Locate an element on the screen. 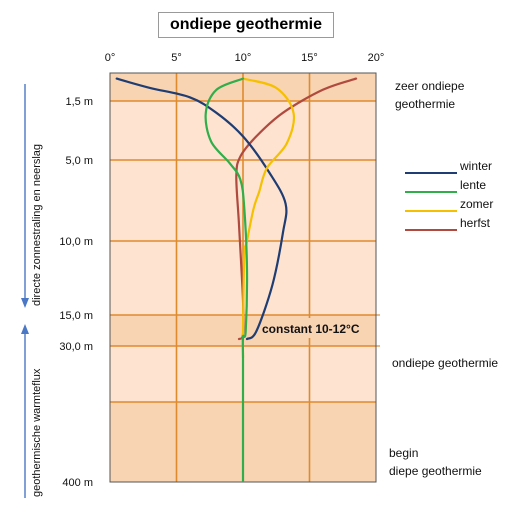 The width and height of the screenshot is (529, 523). band-label-diepe: diepe geothermie is located at coordinates (435, 471).